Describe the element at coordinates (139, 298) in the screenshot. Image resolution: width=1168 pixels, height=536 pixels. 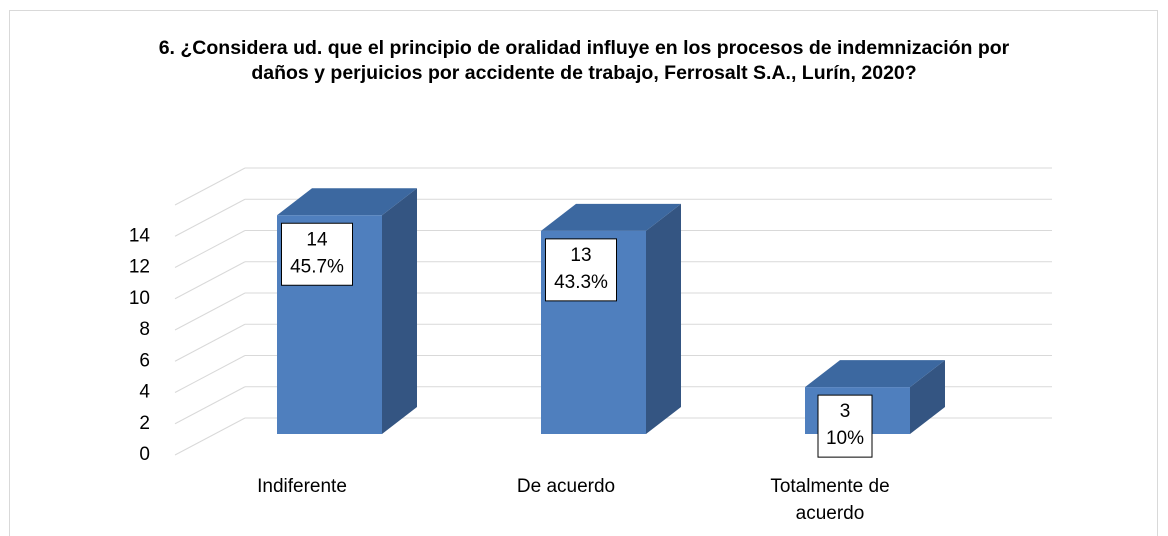
I see `y-tick-label: 10` at that location.